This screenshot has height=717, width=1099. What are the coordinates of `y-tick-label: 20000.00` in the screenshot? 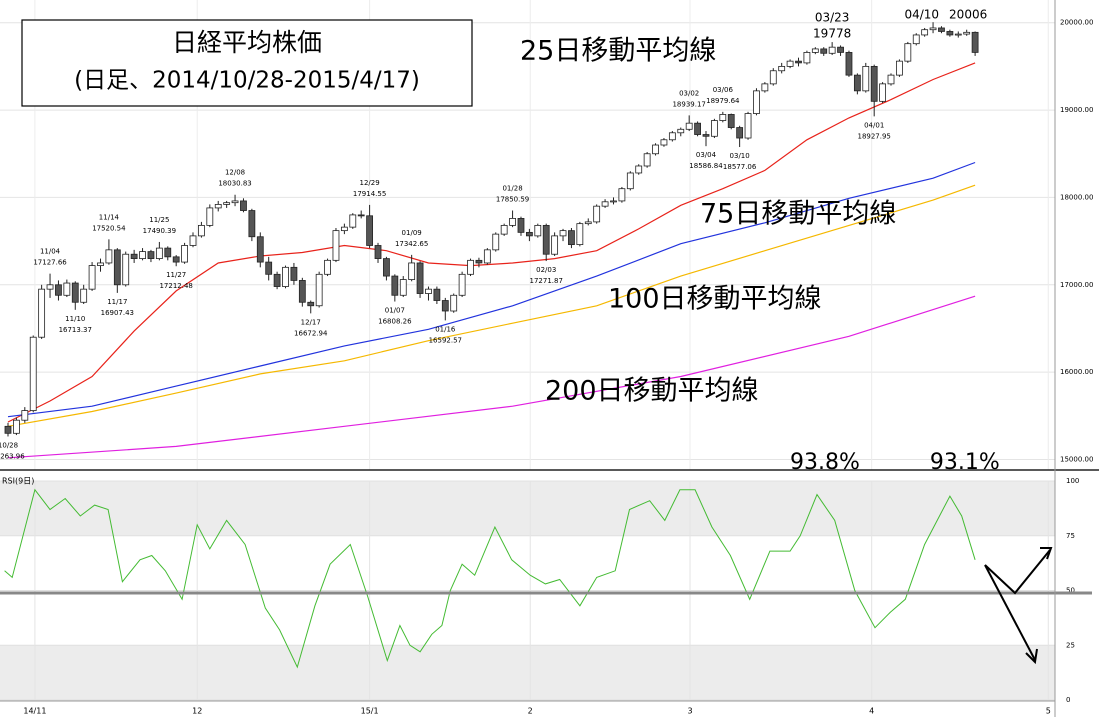 It's located at (1076, 23).